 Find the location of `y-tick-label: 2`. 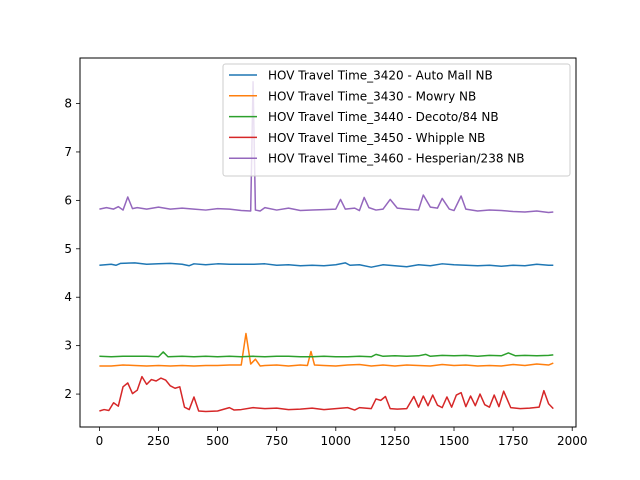

y-tick-label: 2 is located at coordinates (68, 394).